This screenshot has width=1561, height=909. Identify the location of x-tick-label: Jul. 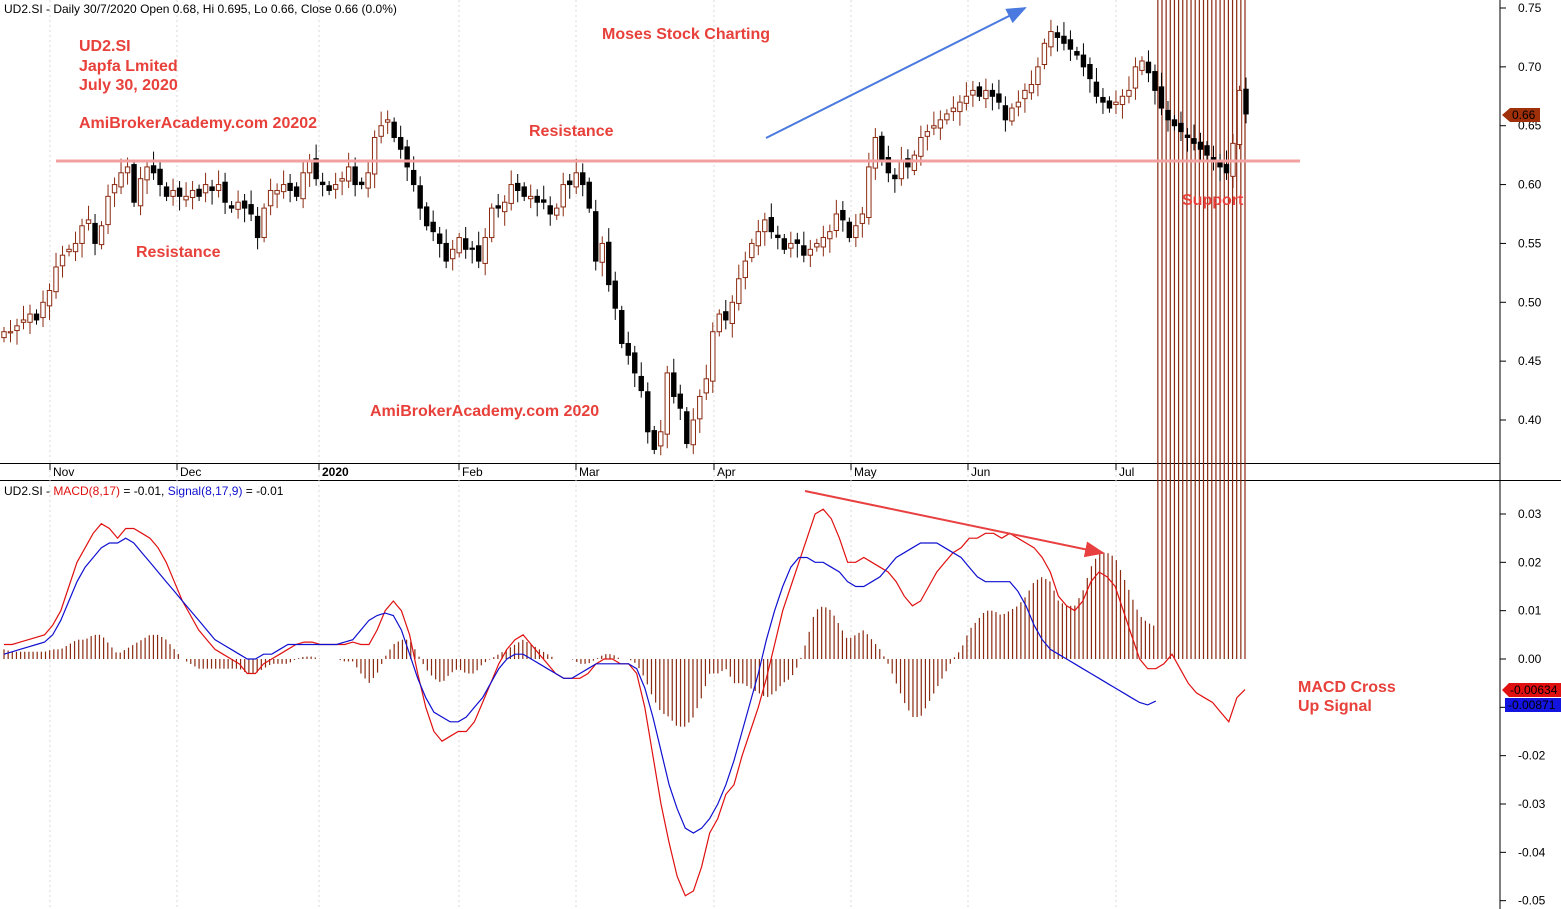
(1126, 472).